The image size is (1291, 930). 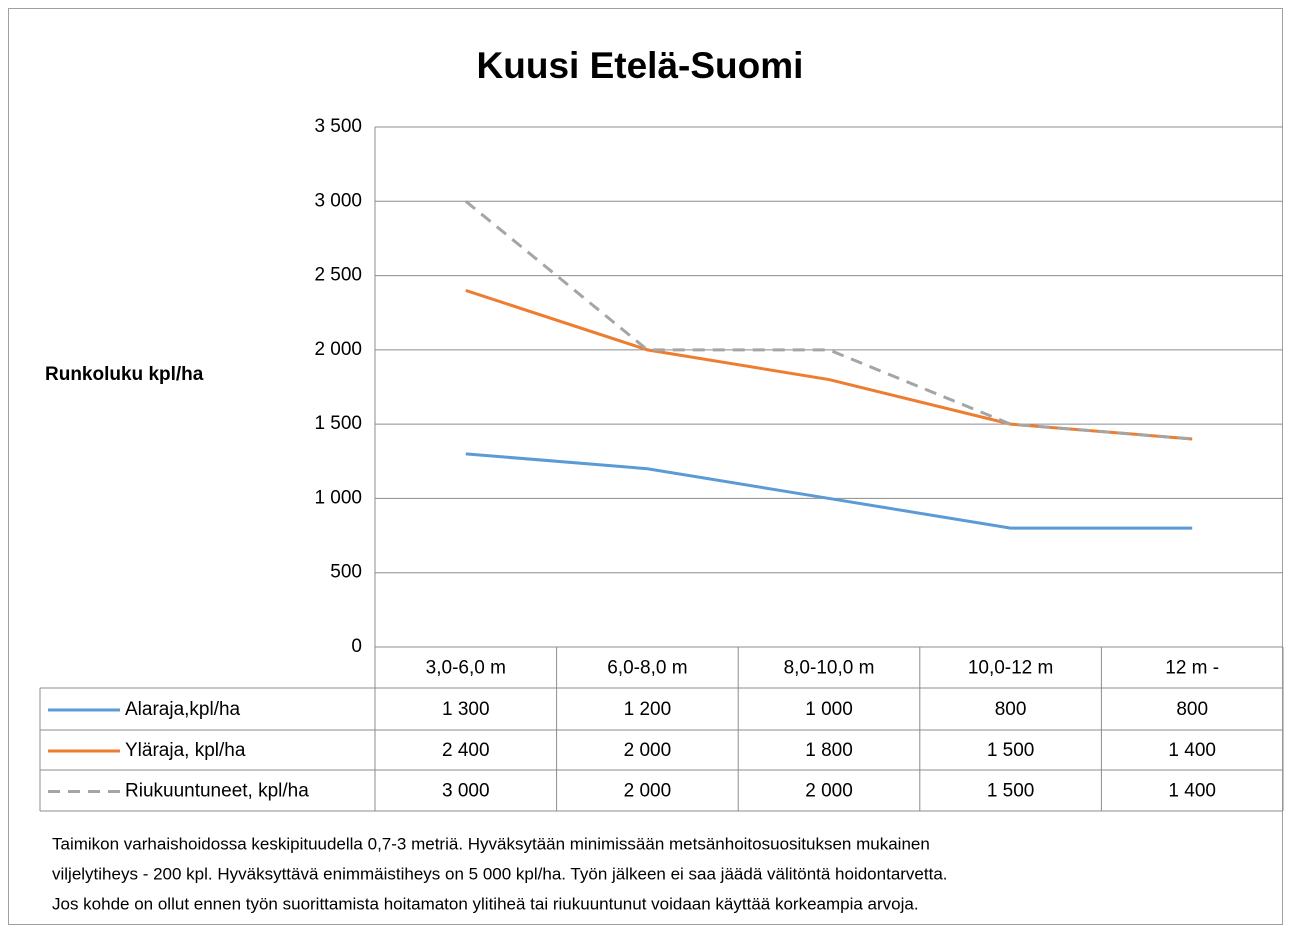 I want to click on legend-label: Yläraja, kpl/ha, so click(x=185, y=750).